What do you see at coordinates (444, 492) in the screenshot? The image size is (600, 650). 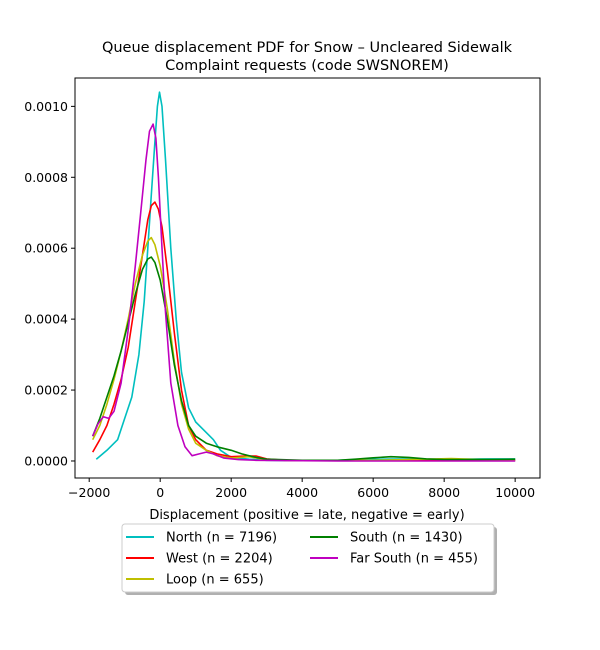 I see `x-tick-label: 8000` at bounding box center [444, 492].